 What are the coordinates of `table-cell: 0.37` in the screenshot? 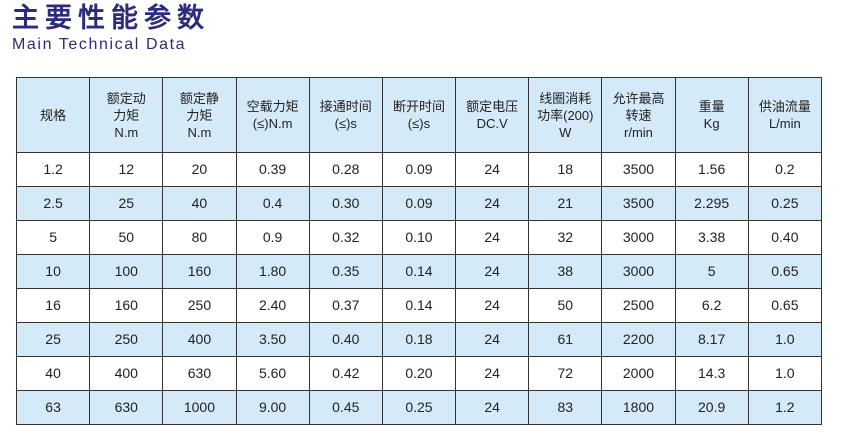 It's located at (345, 305).